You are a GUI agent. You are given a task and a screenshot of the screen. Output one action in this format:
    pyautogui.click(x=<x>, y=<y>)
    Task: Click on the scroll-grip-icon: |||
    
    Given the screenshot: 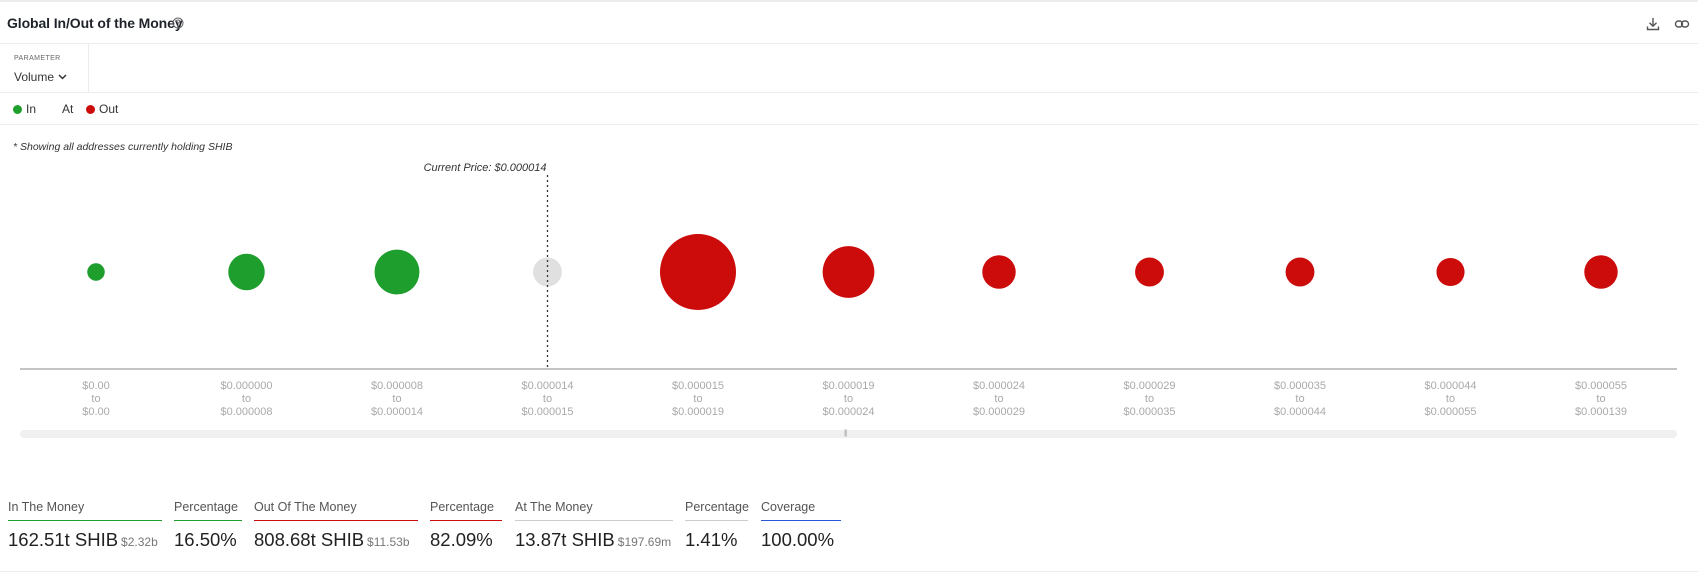 What is the action you would take?
    pyautogui.click(x=846, y=433)
    